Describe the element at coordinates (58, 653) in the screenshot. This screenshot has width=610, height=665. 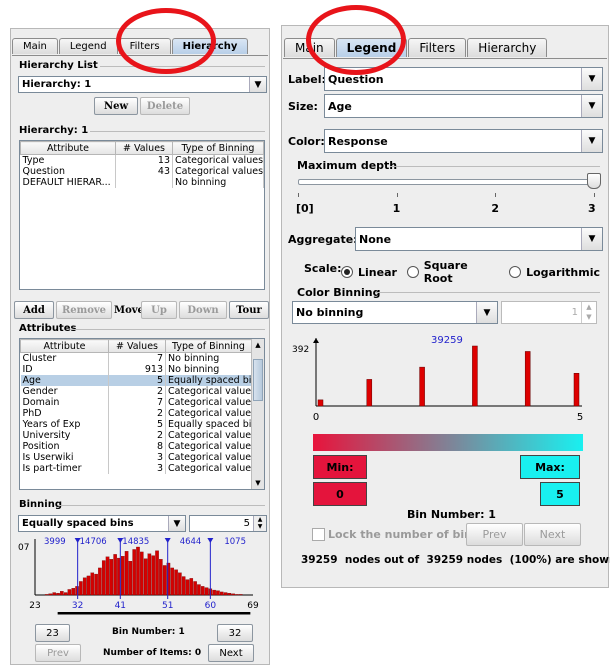
I see `prev-button: Prev` at that location.